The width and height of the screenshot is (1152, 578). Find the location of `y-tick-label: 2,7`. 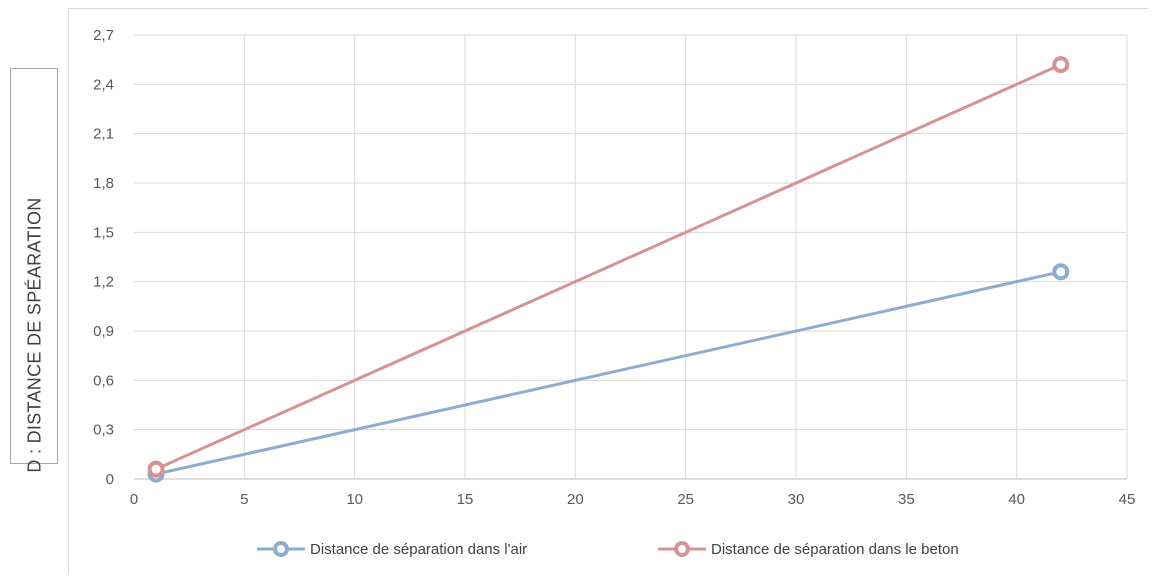

y-tick-label: 2,7 is located at coordinates (103, 35).